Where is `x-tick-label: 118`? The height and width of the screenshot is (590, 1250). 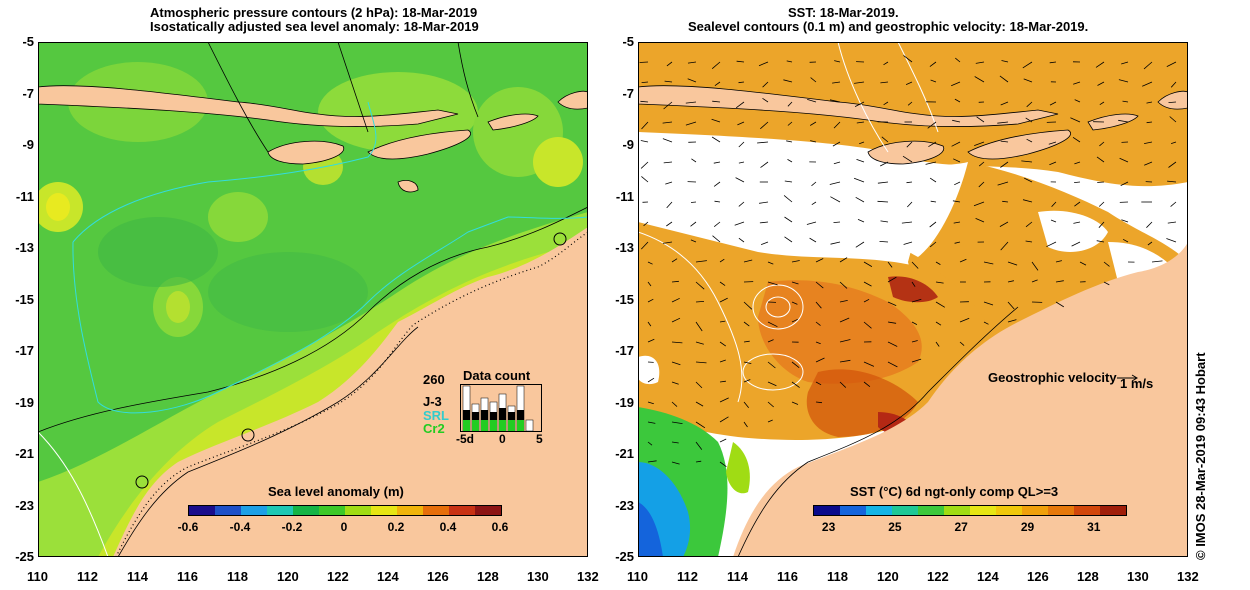
x-tick-label: 118 is located at coordinates (837, 576).